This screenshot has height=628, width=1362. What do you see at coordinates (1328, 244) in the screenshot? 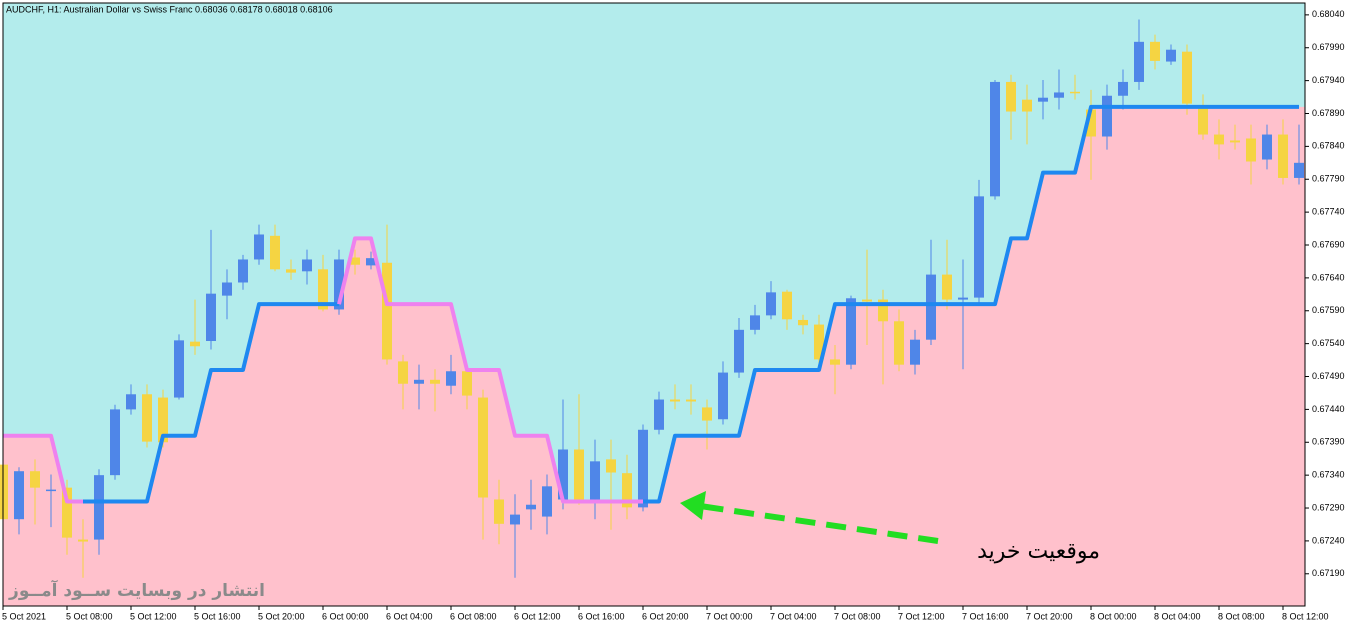
I see `y-tick-label: 0.67690` at bounding box center [1328, 244].